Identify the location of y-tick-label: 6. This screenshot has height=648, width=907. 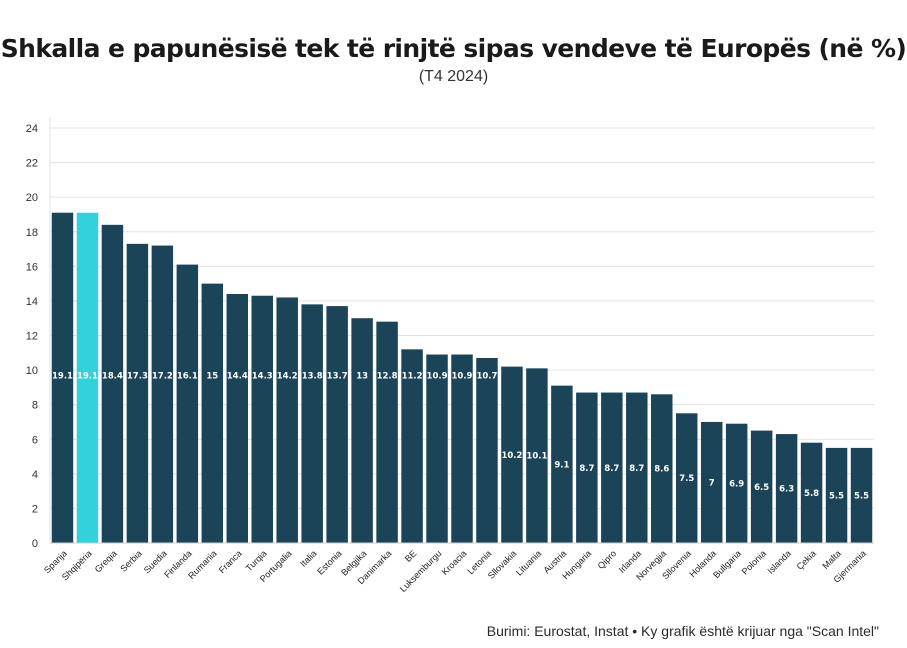
(35, 440).